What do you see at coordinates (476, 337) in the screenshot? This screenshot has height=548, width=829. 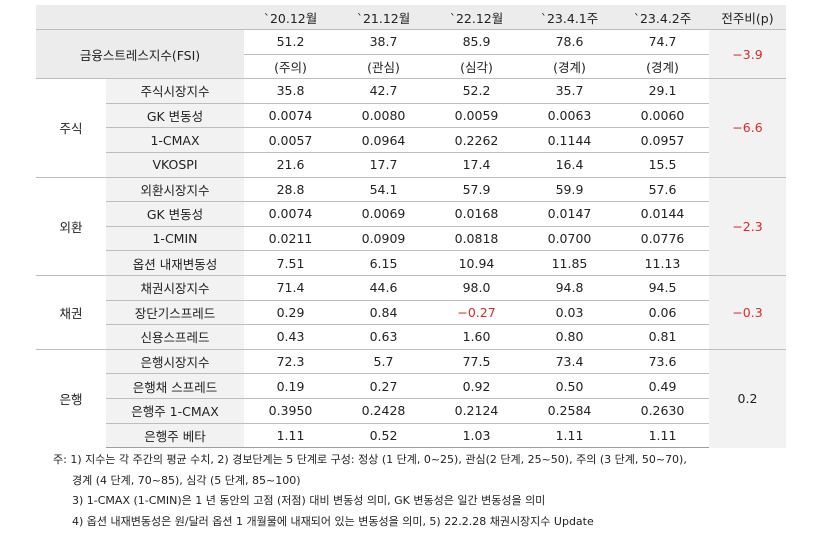 I see `row-value: 1.60` at bounding box center [476, 337].